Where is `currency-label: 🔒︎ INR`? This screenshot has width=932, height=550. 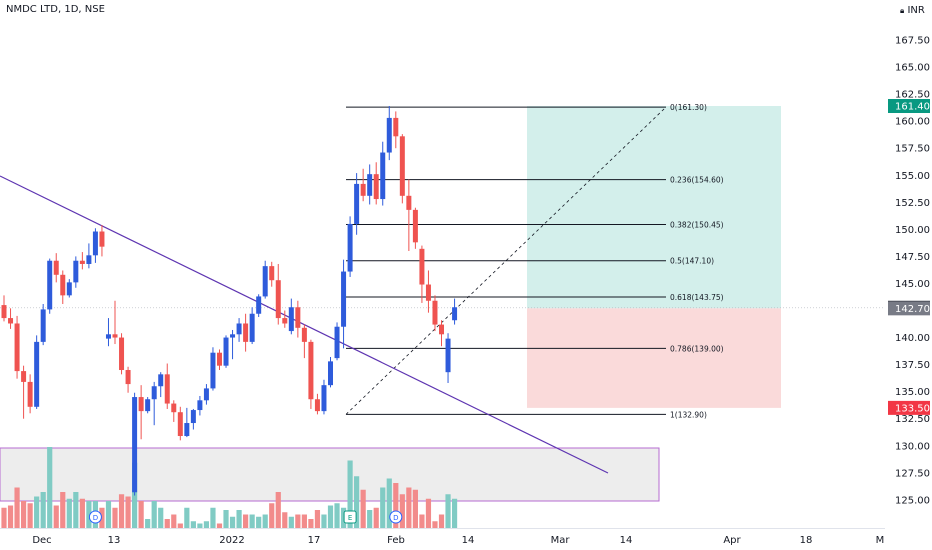 currency-label: 🔒︎ INR is located at coordinates (912, 10).